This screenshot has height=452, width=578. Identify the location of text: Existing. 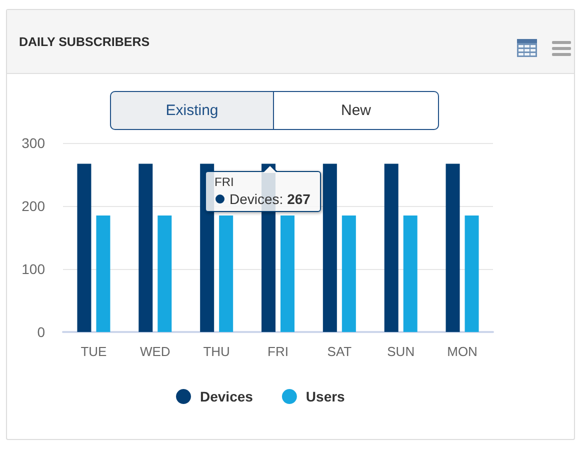
(192, 110).